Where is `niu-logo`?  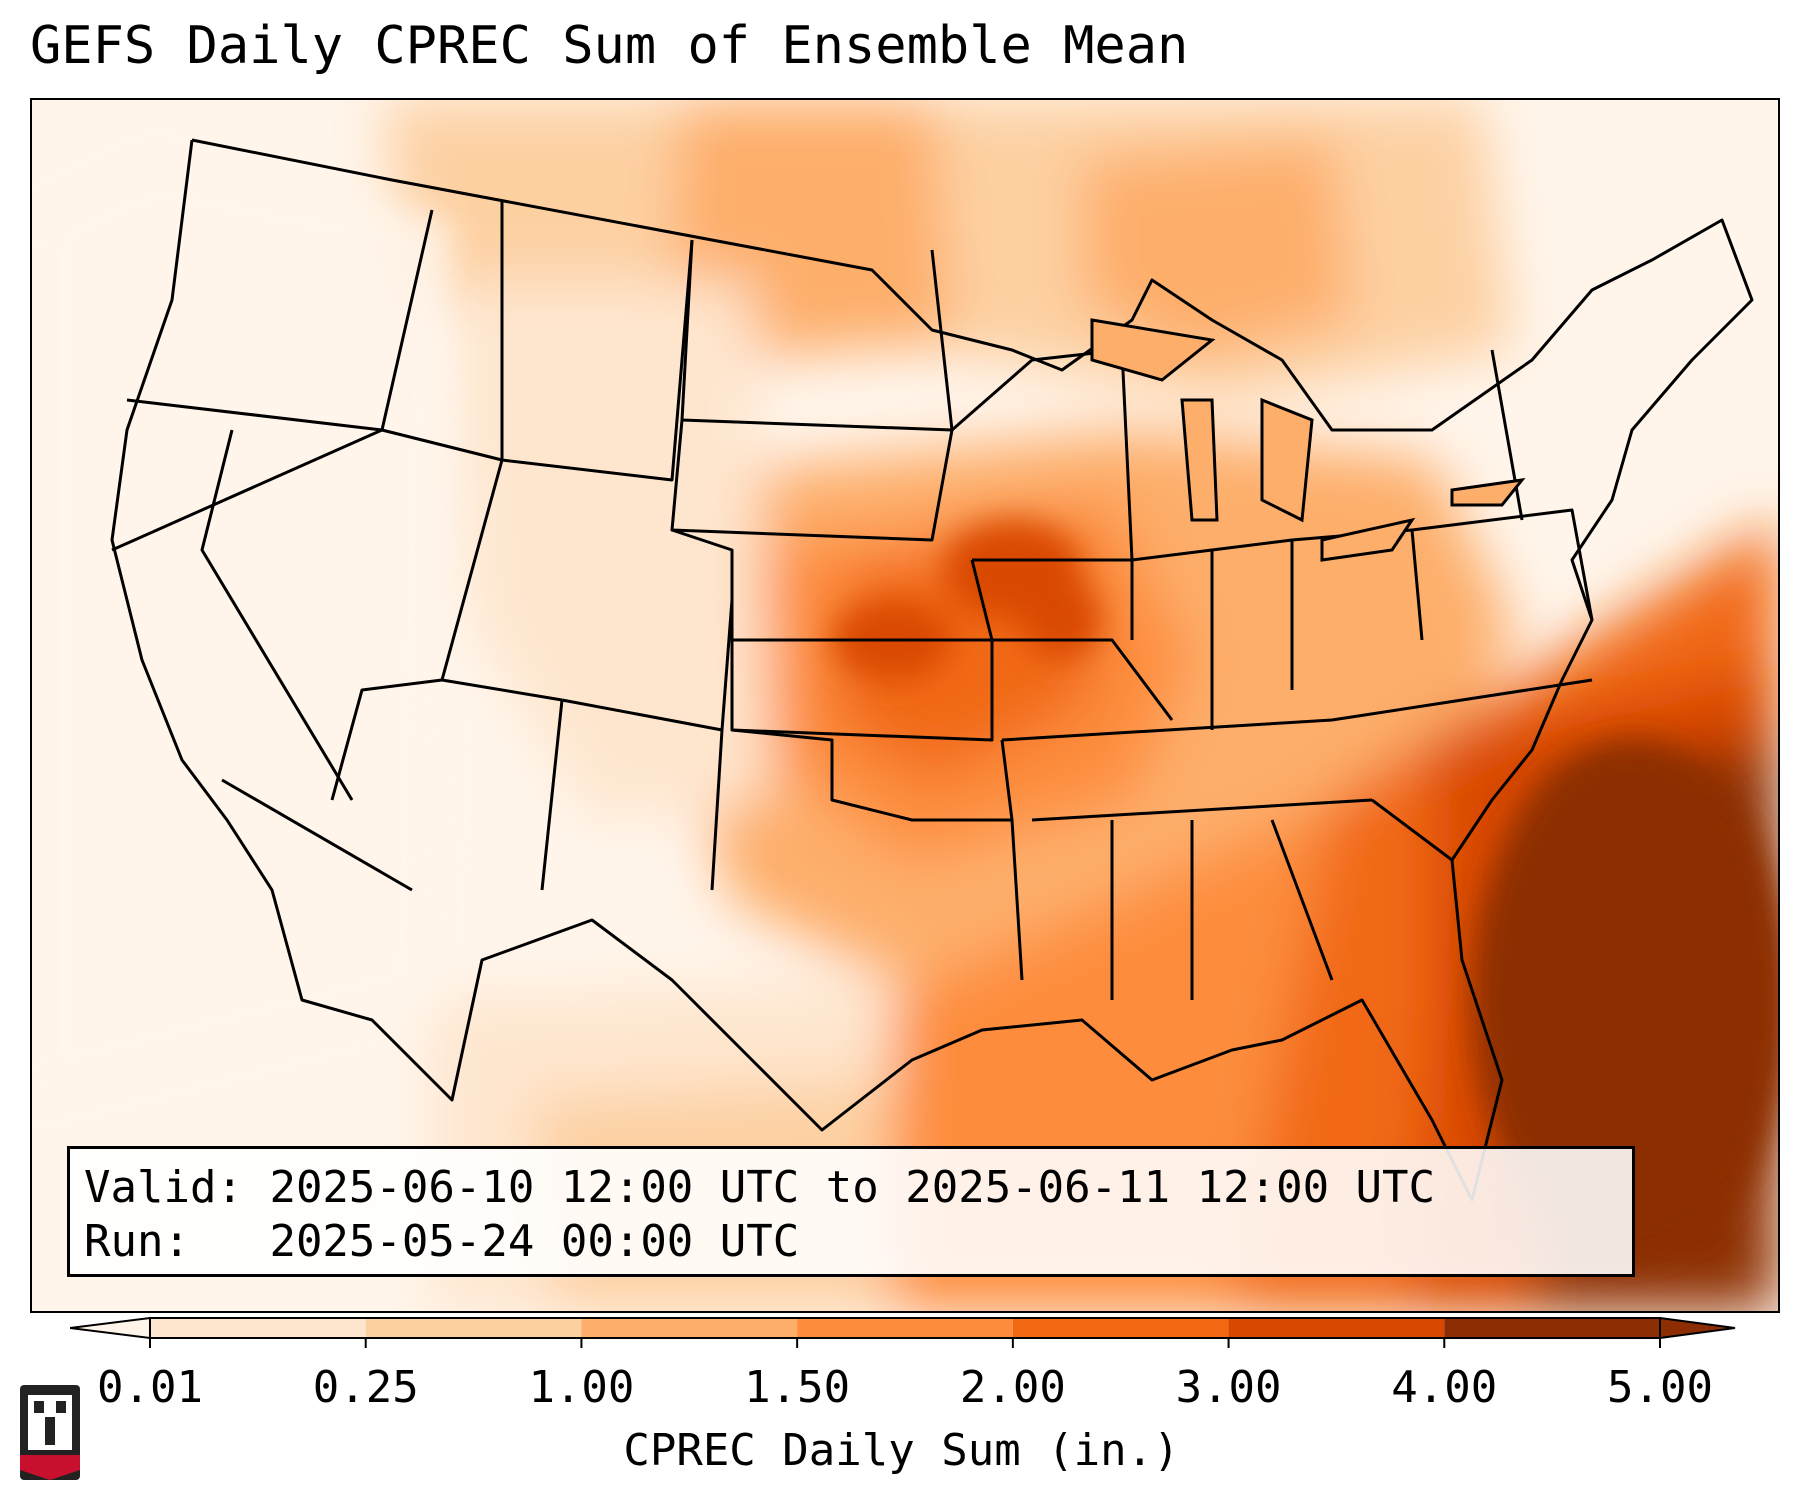
niu-logo is located at coordinates (50, 1432).